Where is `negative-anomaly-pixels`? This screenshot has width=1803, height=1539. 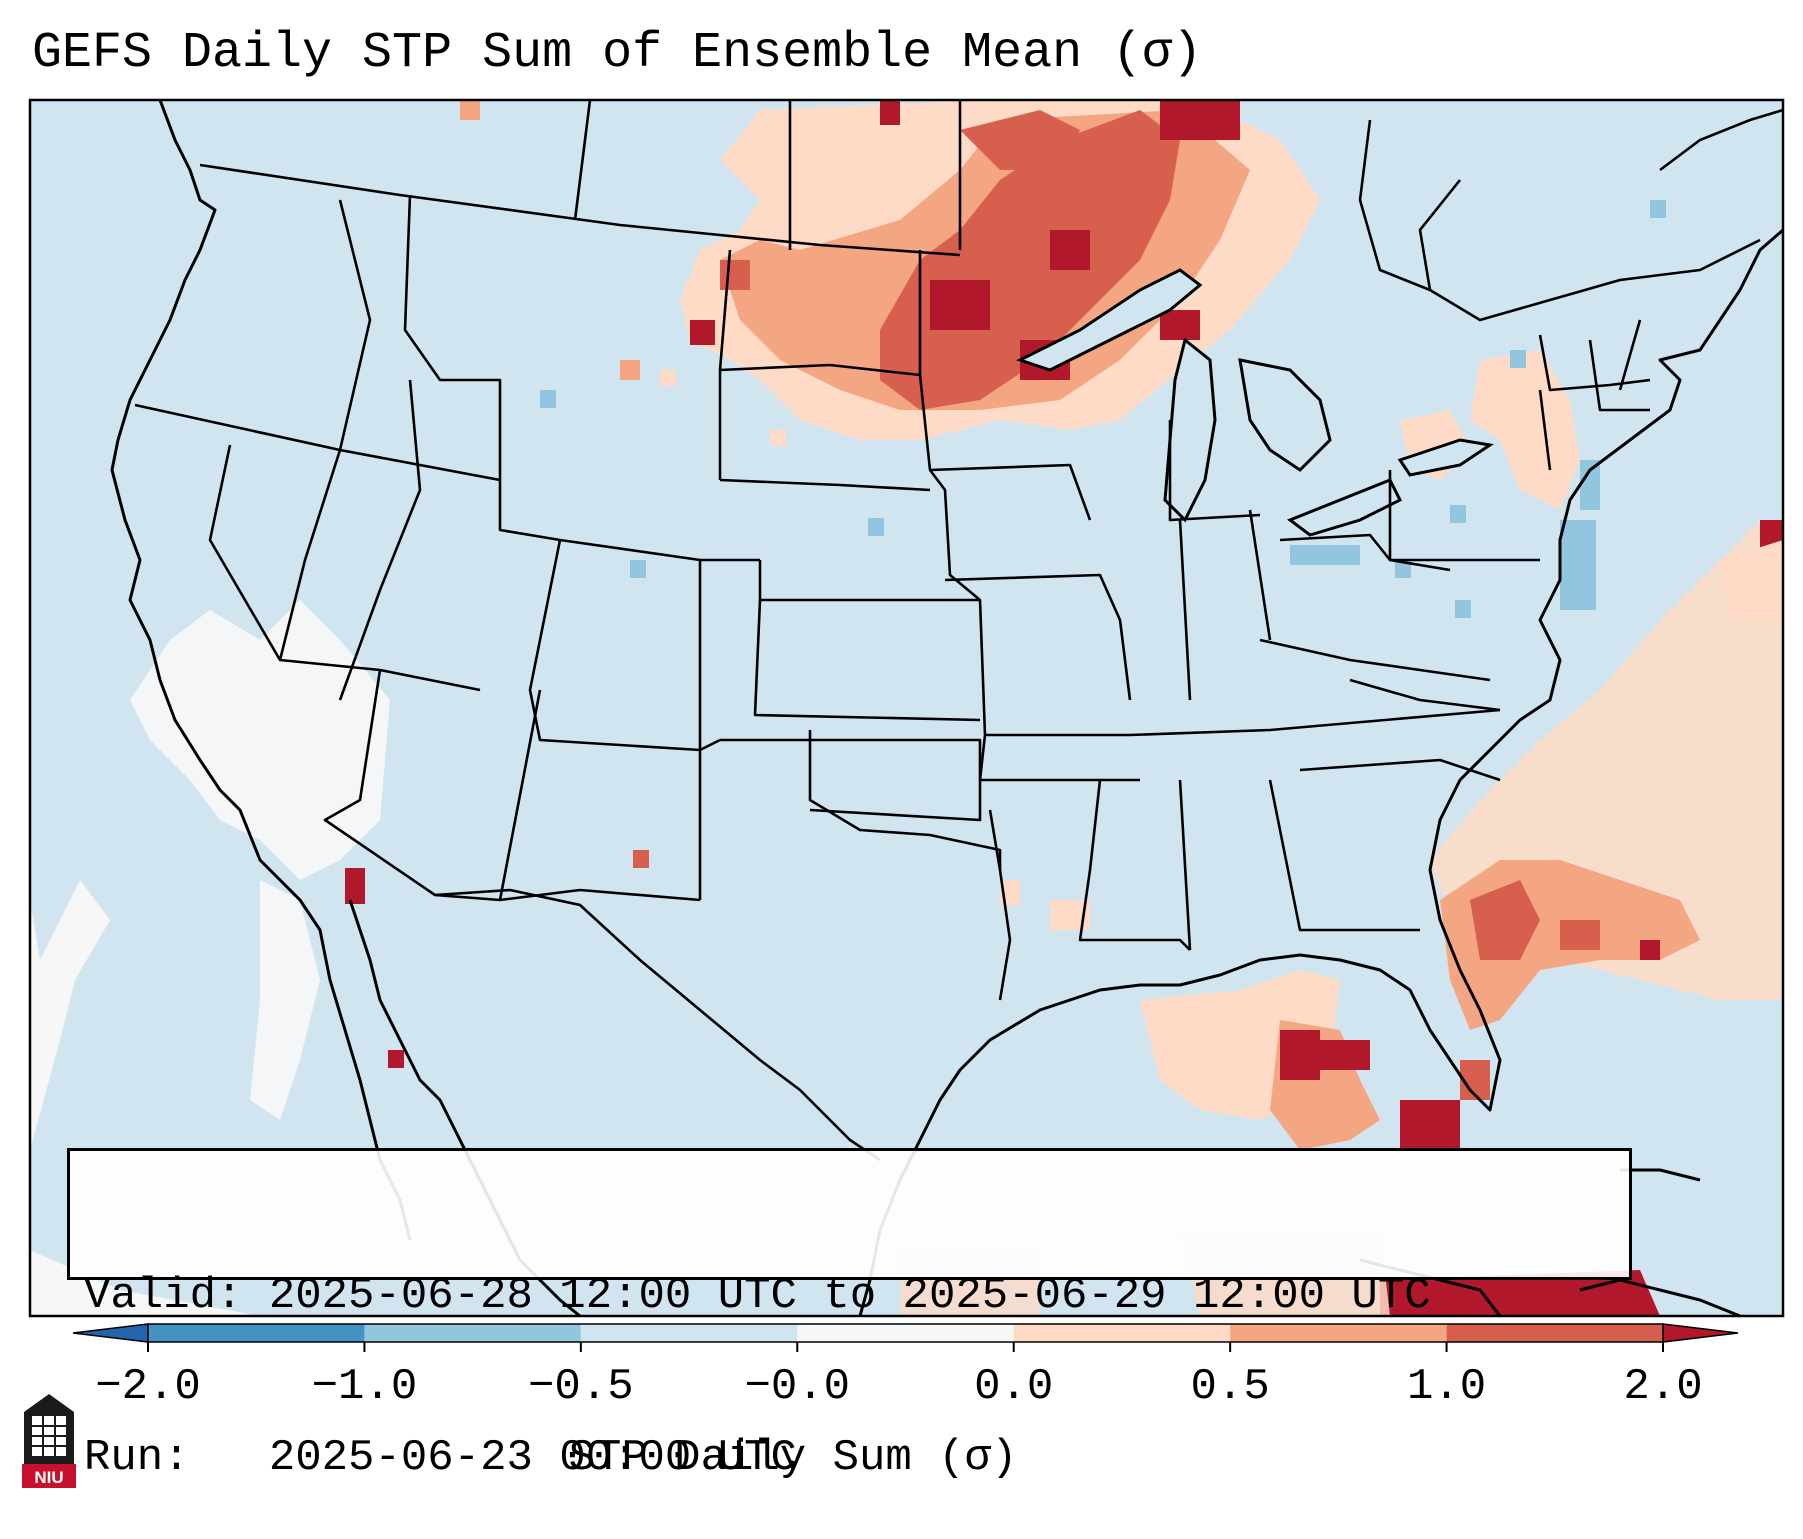
negative-anomaly-pixels is located at coordinates (1478, 409).